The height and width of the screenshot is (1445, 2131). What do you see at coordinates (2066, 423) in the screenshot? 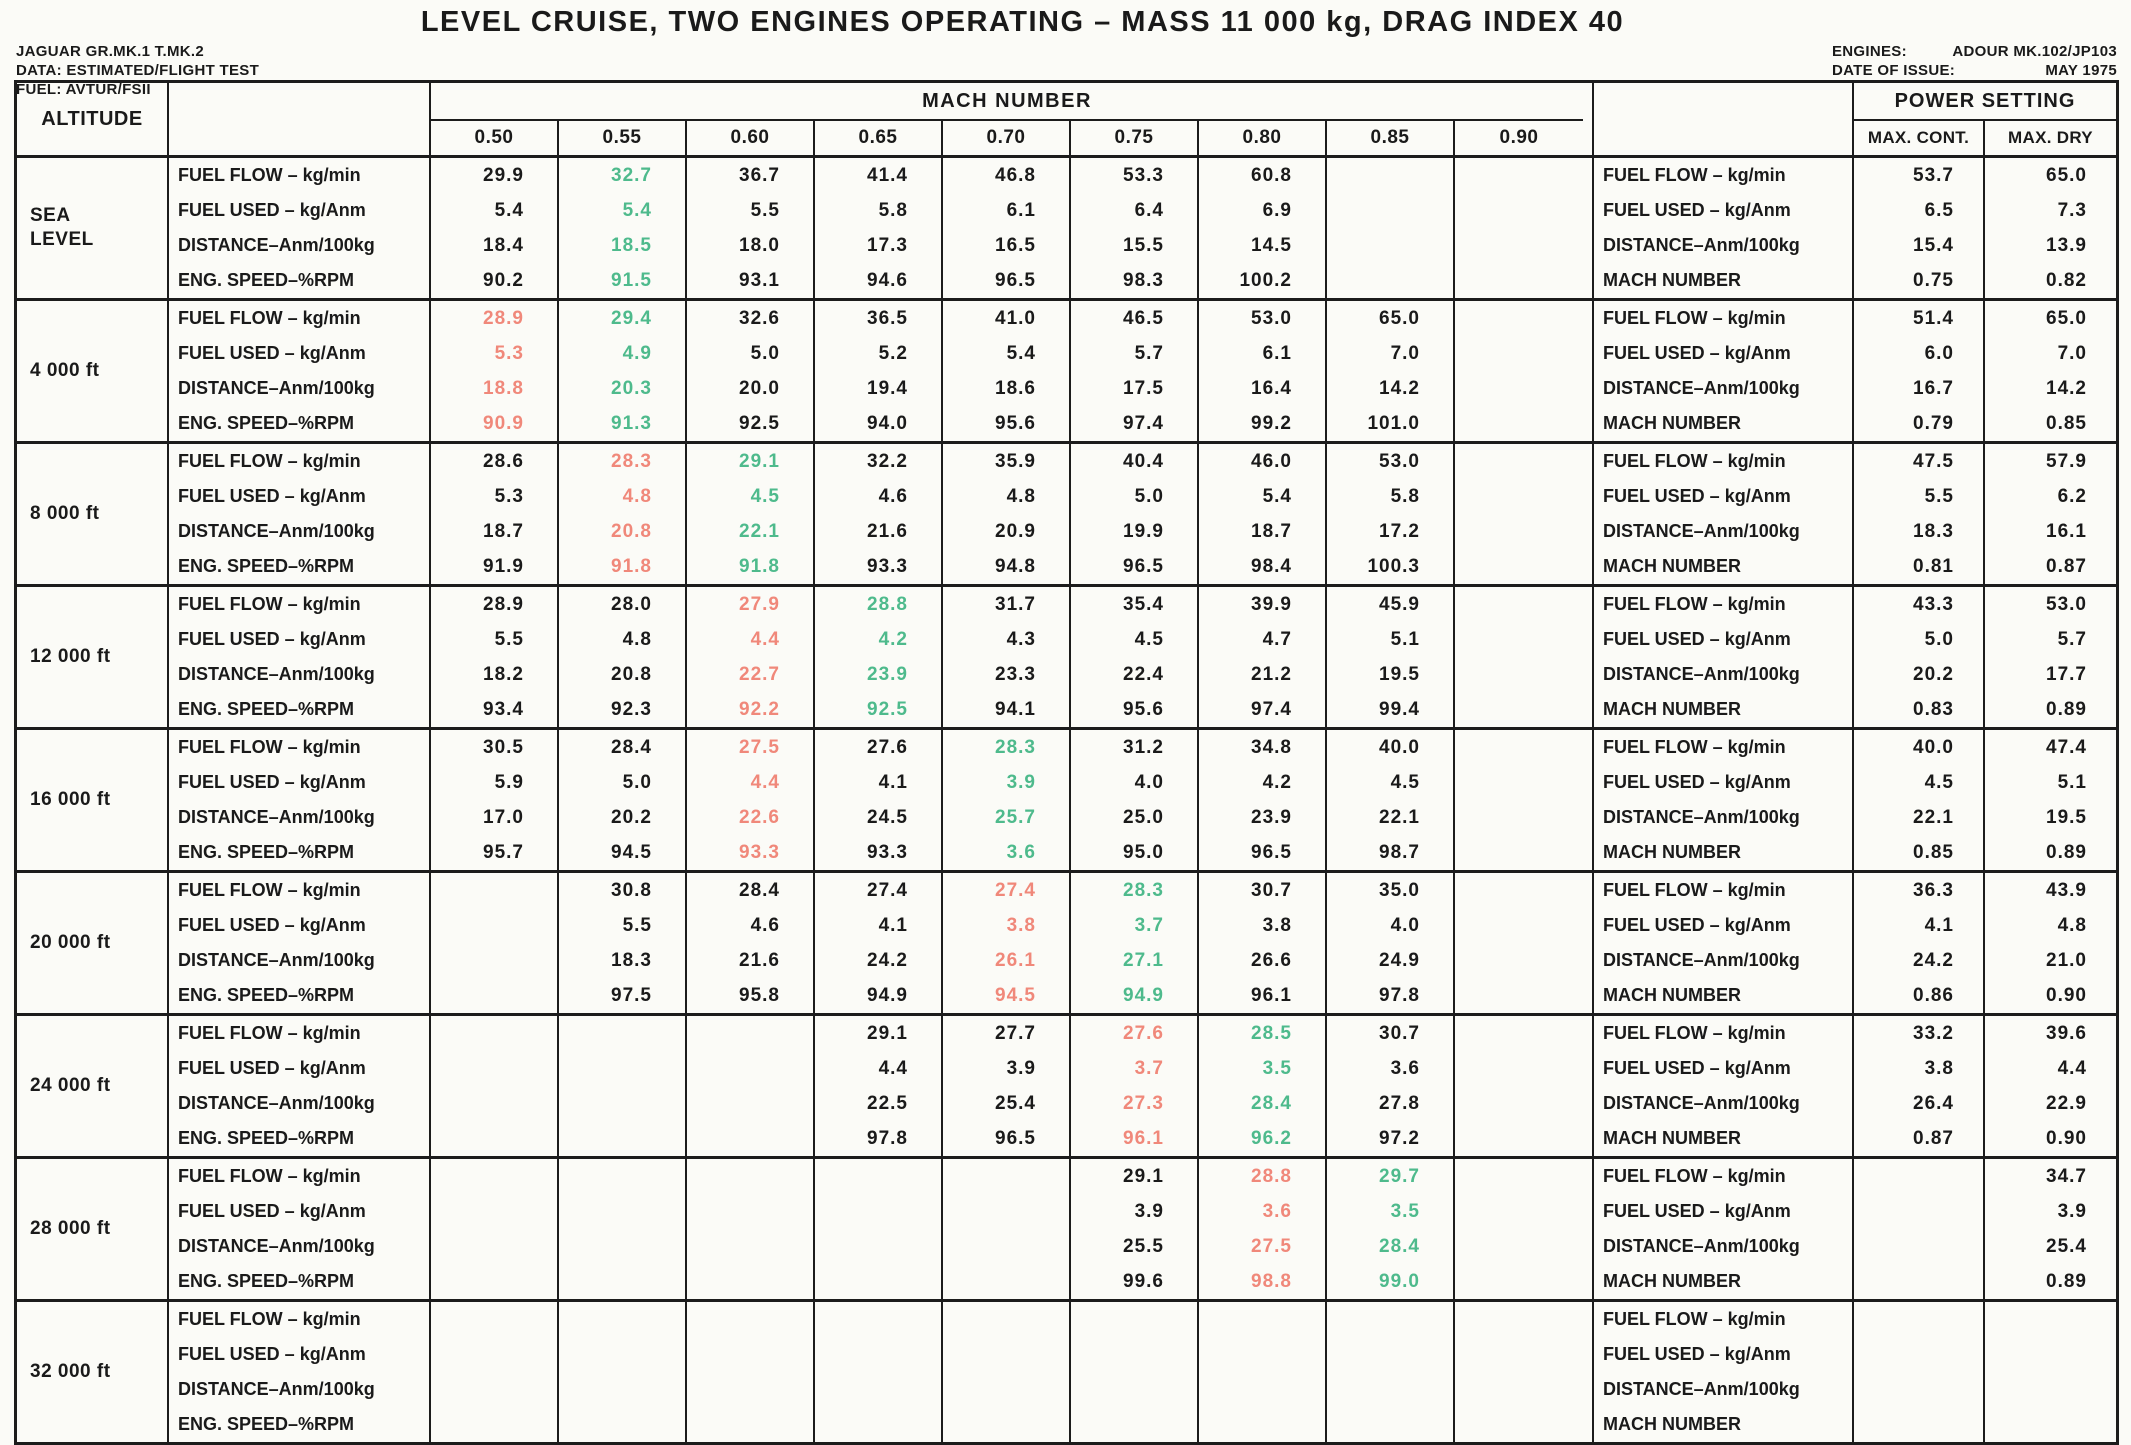
I see `power-value-cell: 0.85` at bounding box center [2066, 423].